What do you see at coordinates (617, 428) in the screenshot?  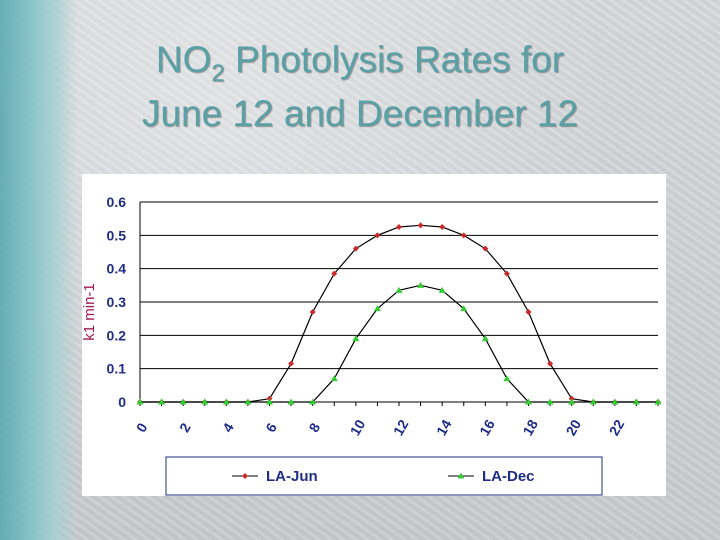 I see `x-tick-label: 22` at bounding box center [617, 428].